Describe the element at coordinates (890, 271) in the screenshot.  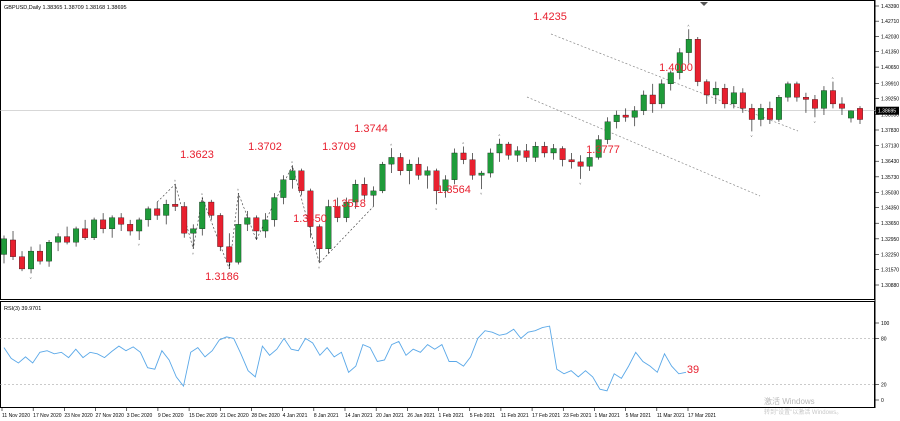
I see `price-axis-label: 1.31570` at that location.